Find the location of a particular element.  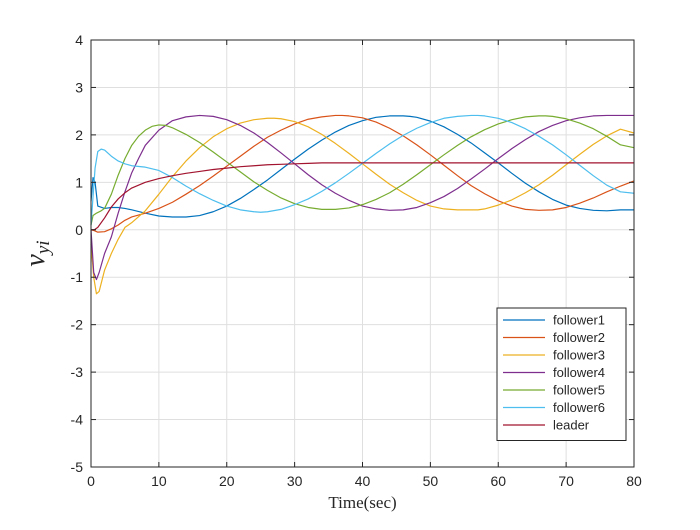

y-tick-label: 0 is located at coordinates (79, 230).